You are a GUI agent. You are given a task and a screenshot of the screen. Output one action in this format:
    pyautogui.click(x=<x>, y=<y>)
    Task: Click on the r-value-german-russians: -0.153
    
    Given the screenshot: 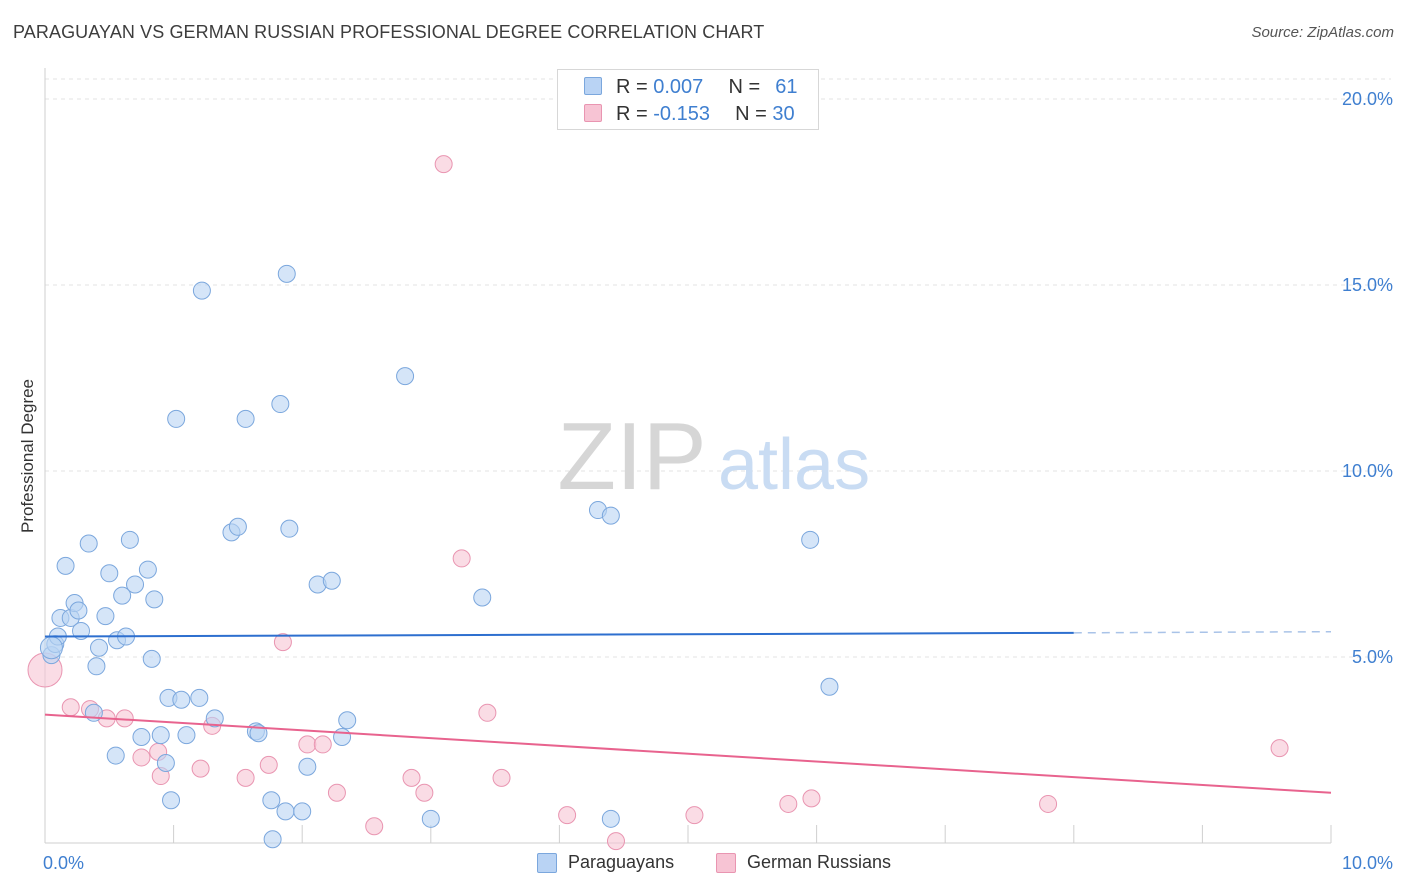 What is the action you would take?
    pyautogui.click(x=681, y=113)
    